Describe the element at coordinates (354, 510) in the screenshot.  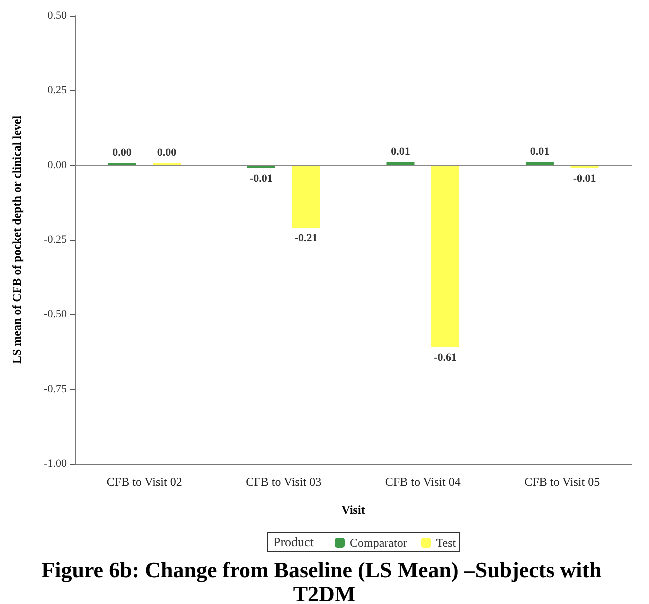
I see `x-axis-title: Visit` at that location.